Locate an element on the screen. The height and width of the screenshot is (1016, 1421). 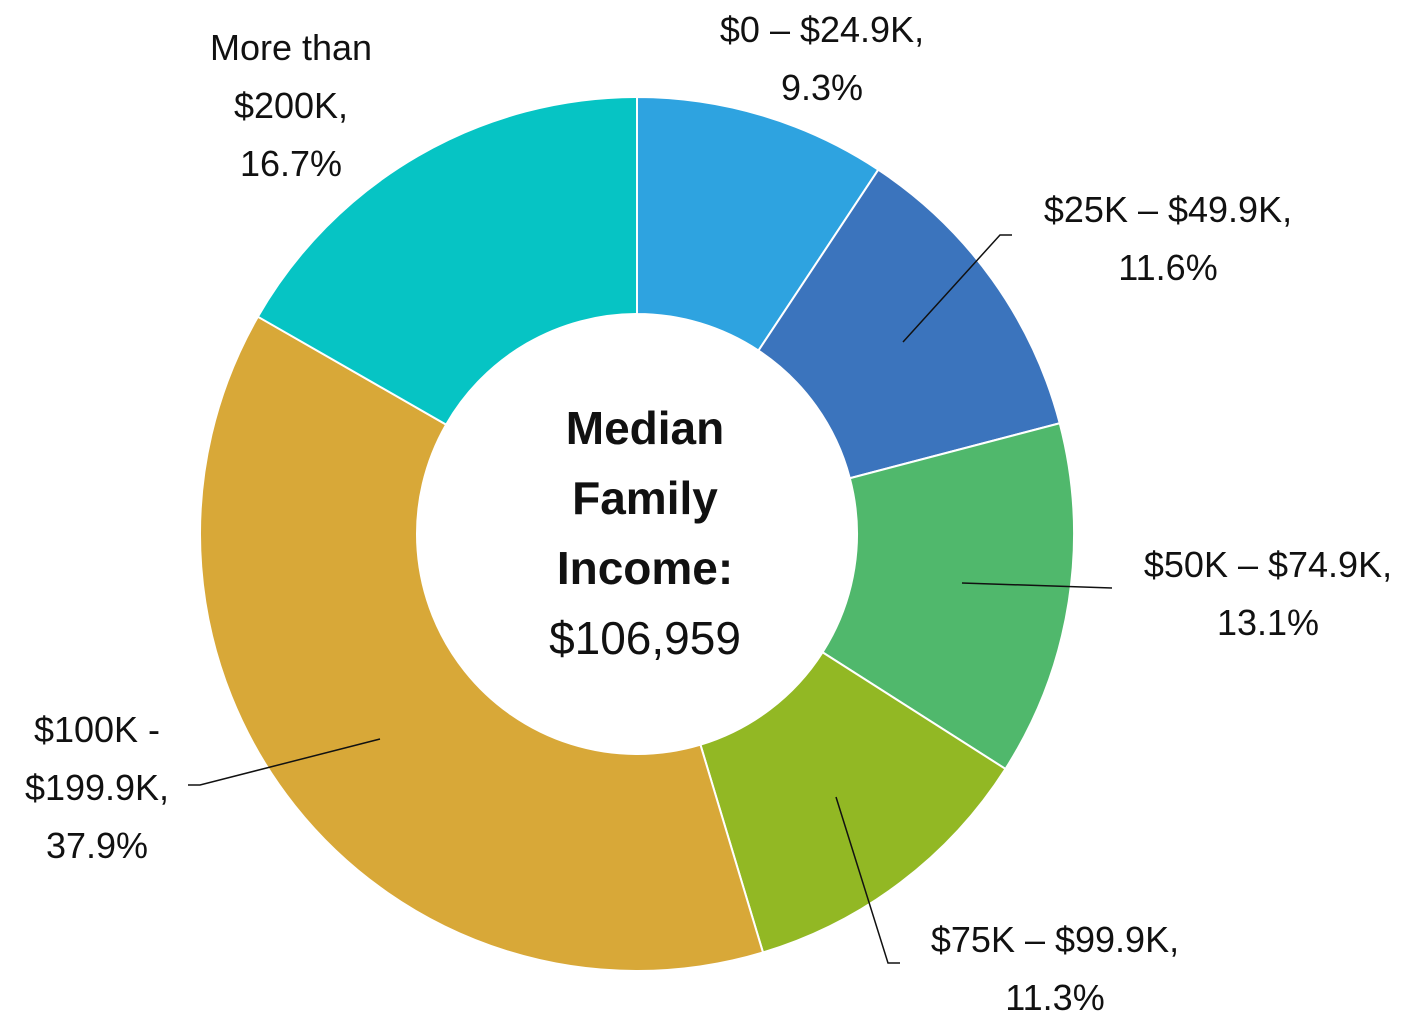
center-label: Median Family Income: $106,959 is located at coordinates (645, 533).